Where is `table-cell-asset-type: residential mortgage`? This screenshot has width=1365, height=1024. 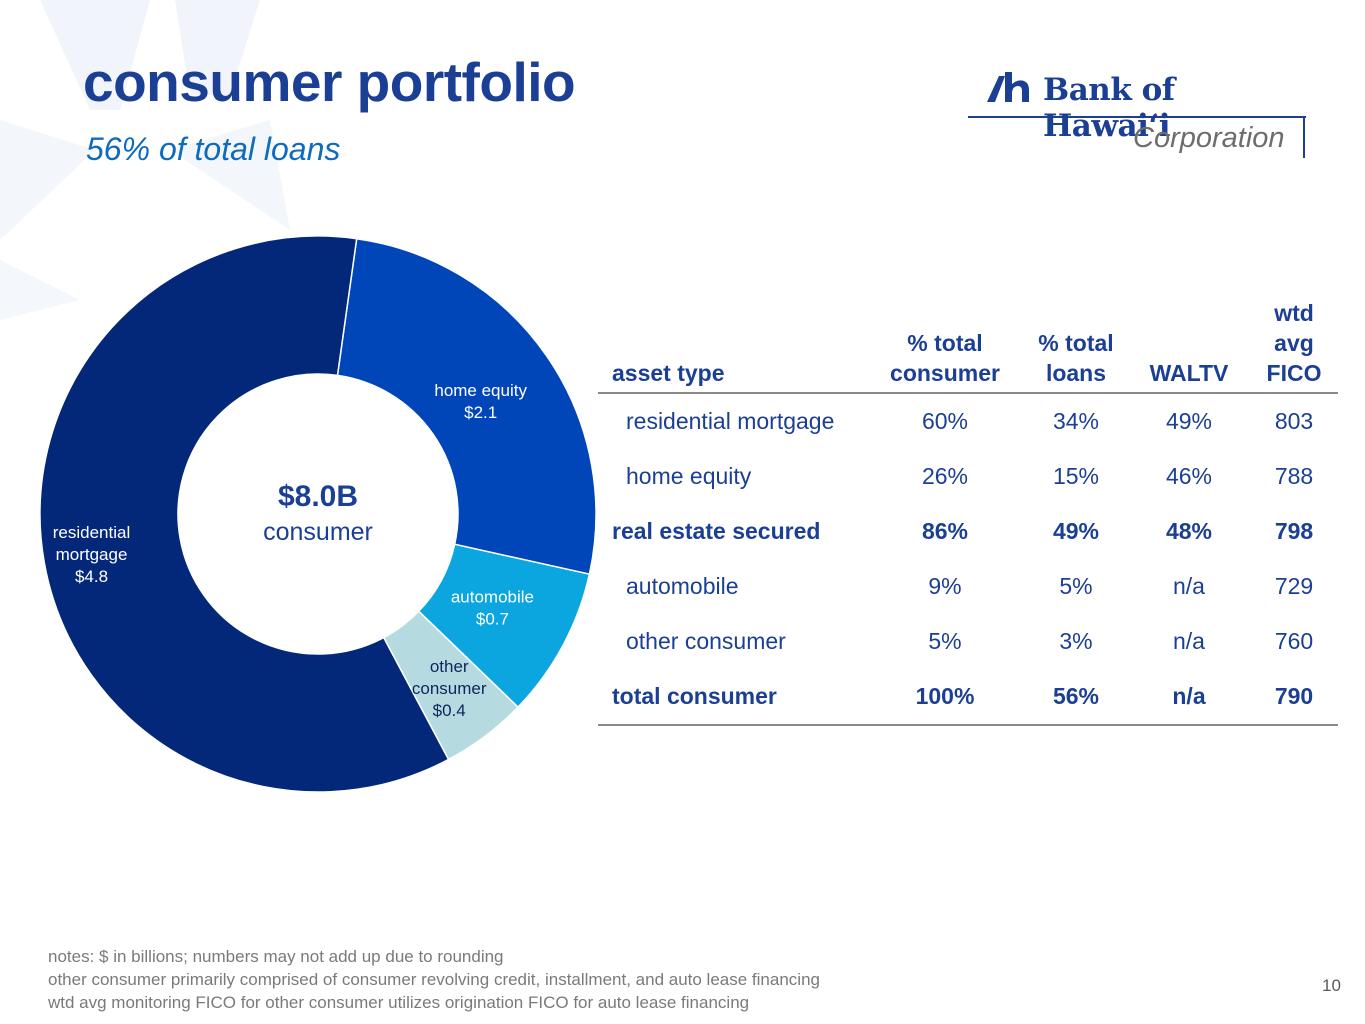 table-cell-asset-type: residential mortgage is located at coordinates (730, 421).